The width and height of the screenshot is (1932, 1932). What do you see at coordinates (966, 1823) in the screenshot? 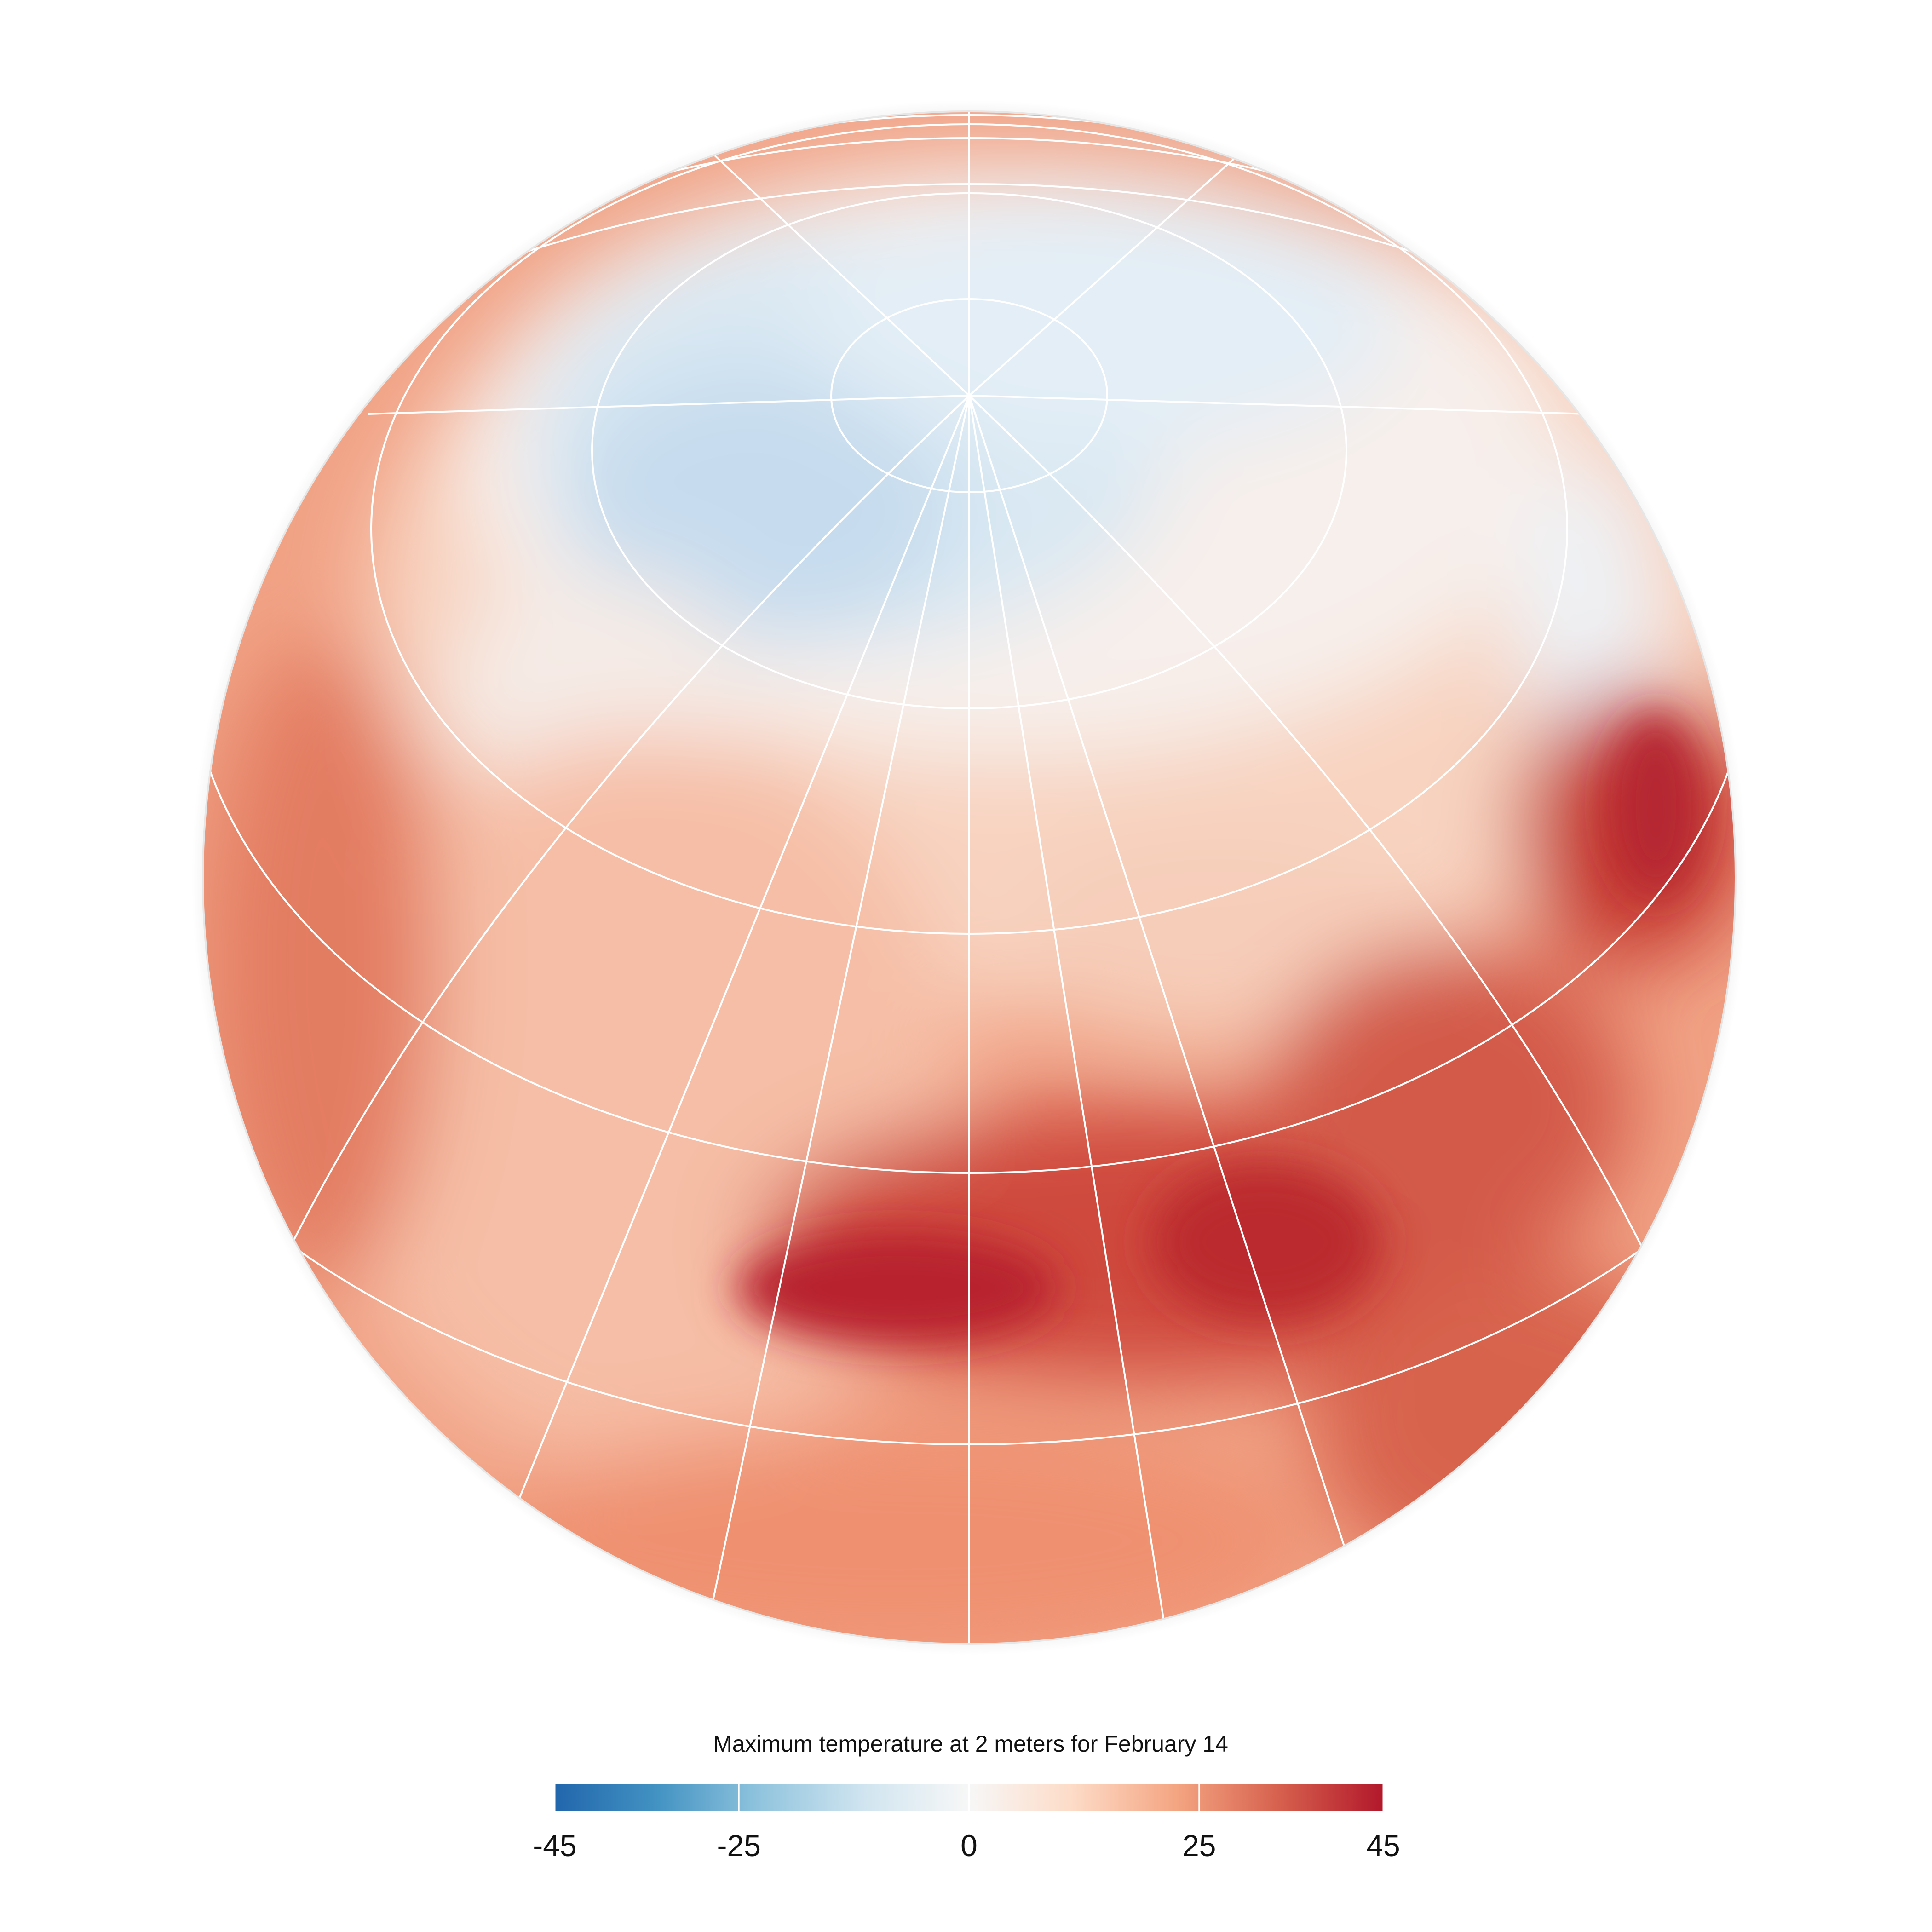
I see `colorbar: -45 -25 0 25 45` at bounding box center [966, 1823].